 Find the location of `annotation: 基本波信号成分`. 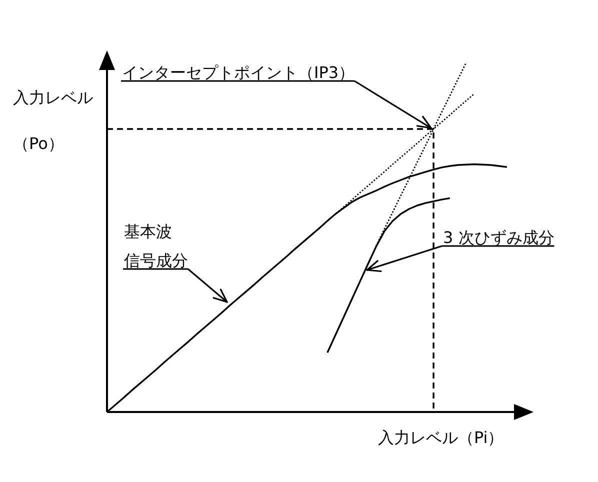

annotation: 基本波信号成分 is located at coordinates (156, 246).